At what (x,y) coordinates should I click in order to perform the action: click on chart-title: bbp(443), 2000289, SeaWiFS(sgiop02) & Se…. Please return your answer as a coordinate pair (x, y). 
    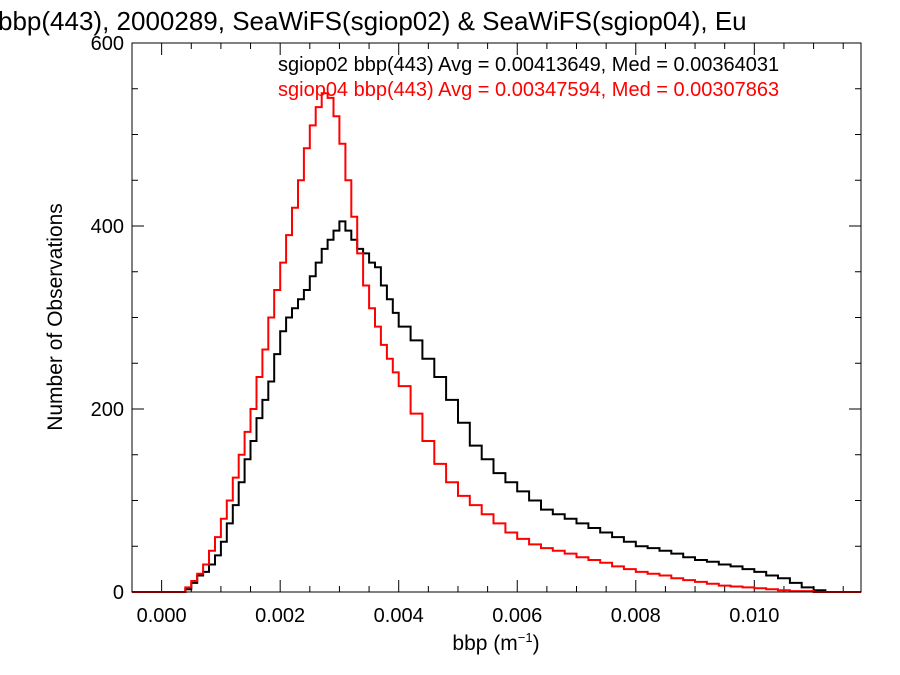
    Looking at the image, I should click on (373, 21).